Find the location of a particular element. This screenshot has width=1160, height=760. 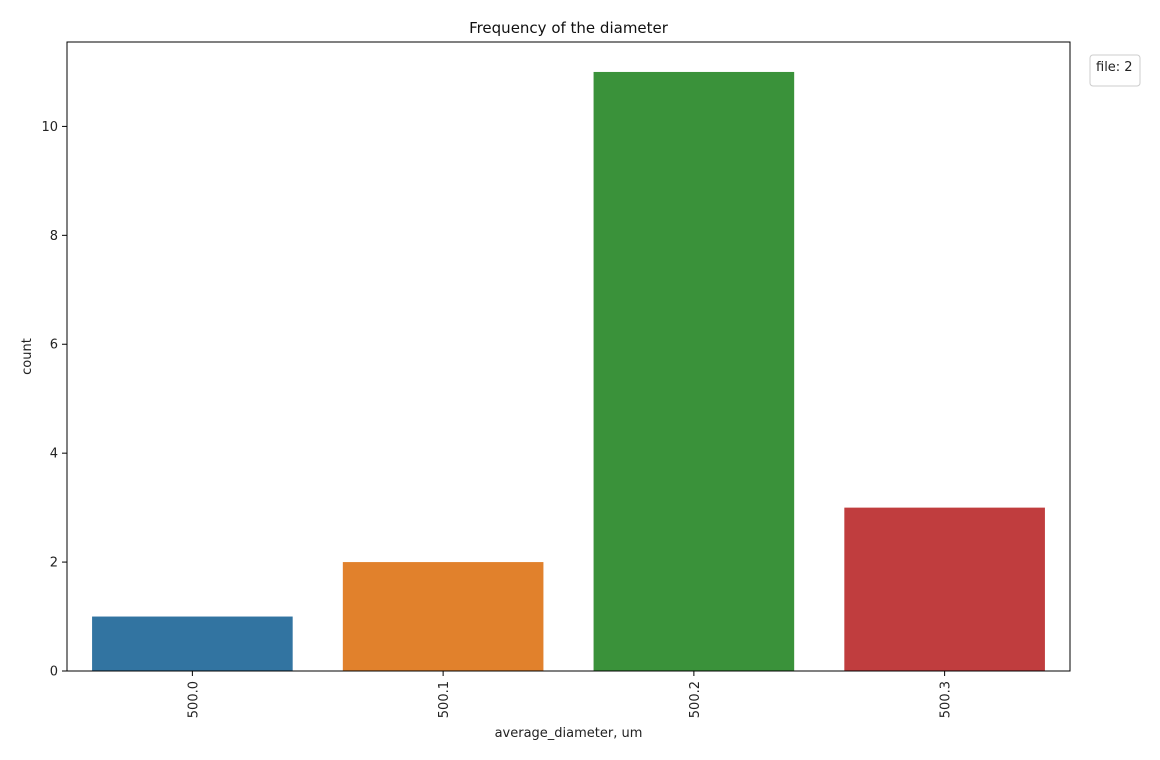

x-tick-label: 500.0 is located at coordinates (193, 699).